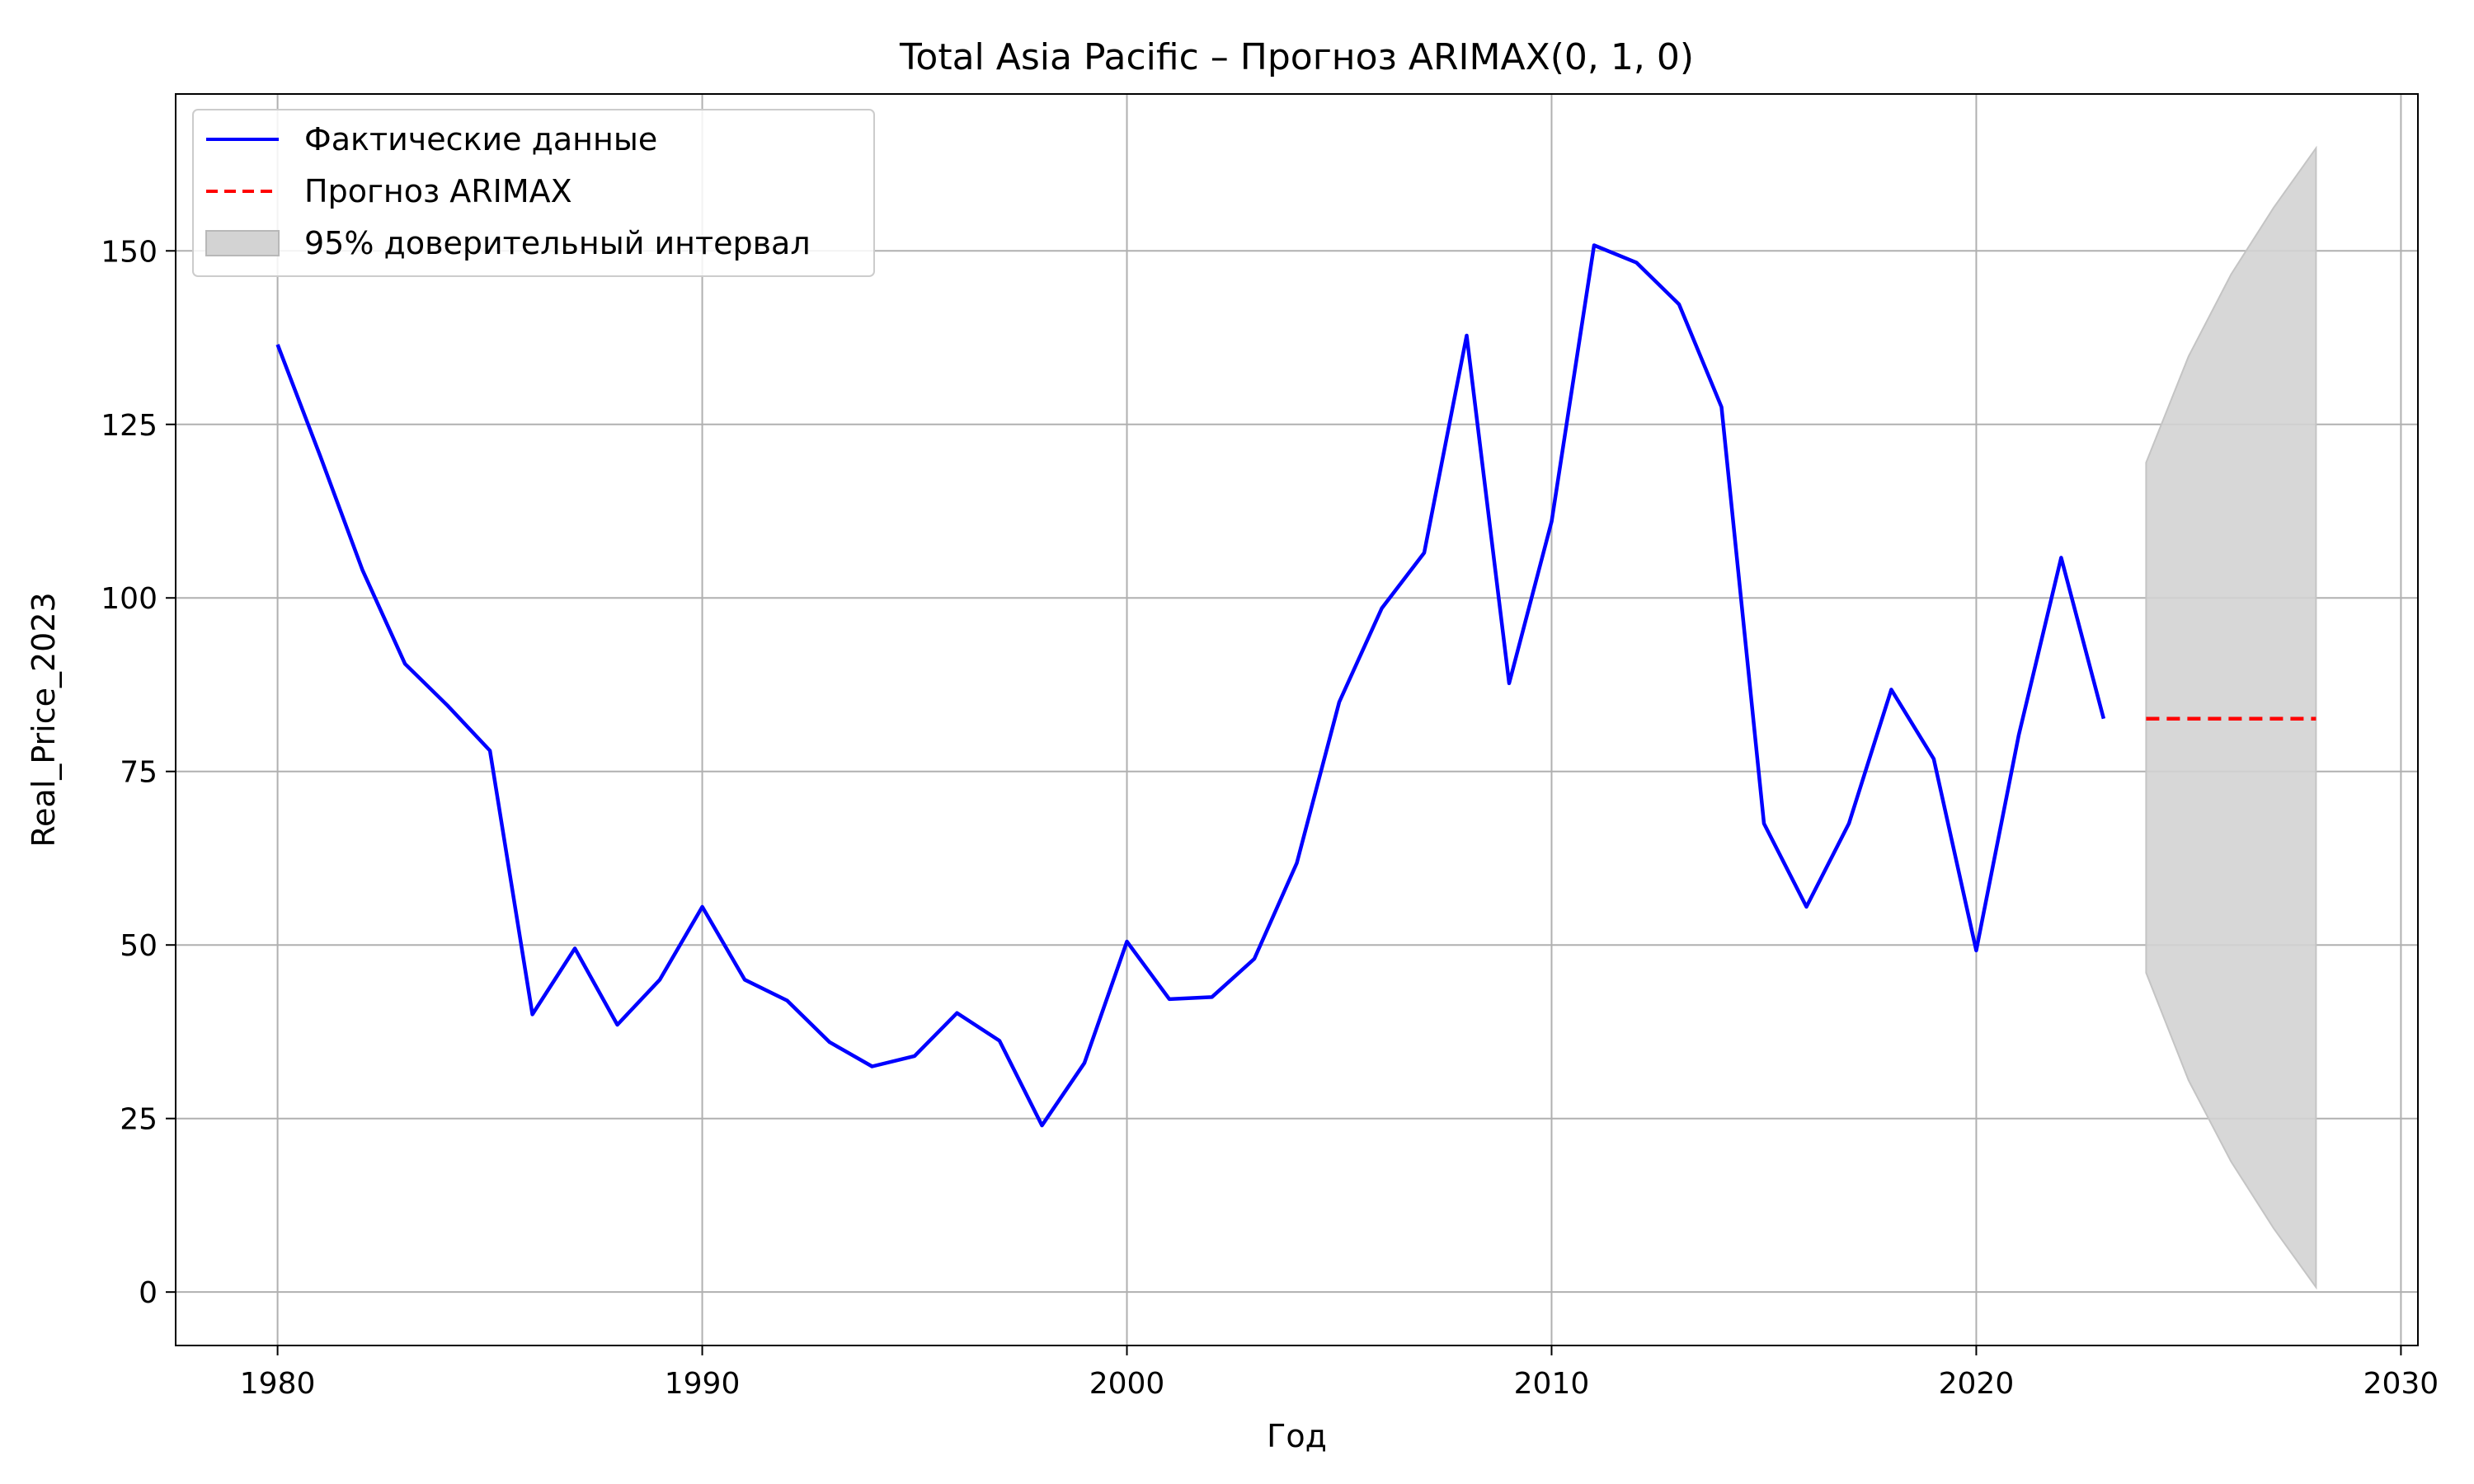 The height and width of the screenshot is (1484, 2474). Describe the element at coordinates (44, 719) in the screenshot. I see `y-axis-label: Real_Price_2023` at that location.